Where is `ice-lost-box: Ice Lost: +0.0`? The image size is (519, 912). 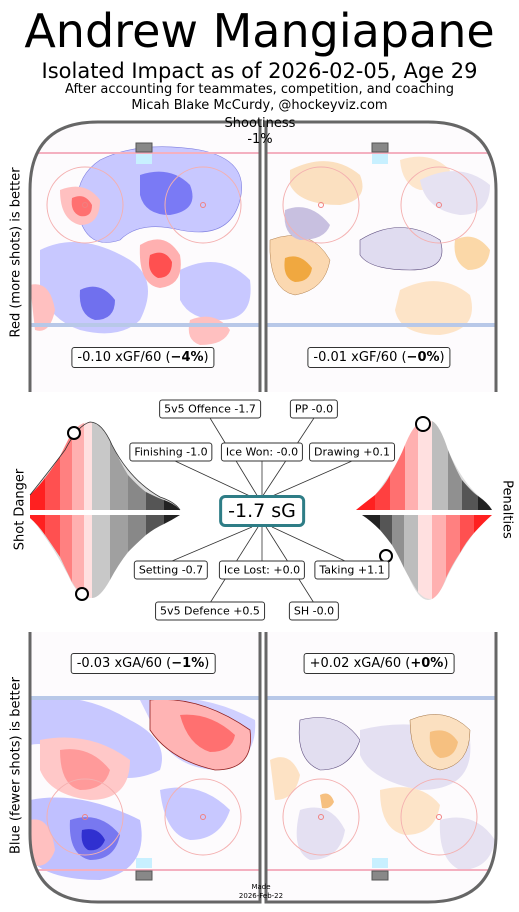
ice-lost-box: Ice Lost: +0.0 is located at coordinates (262, 570).